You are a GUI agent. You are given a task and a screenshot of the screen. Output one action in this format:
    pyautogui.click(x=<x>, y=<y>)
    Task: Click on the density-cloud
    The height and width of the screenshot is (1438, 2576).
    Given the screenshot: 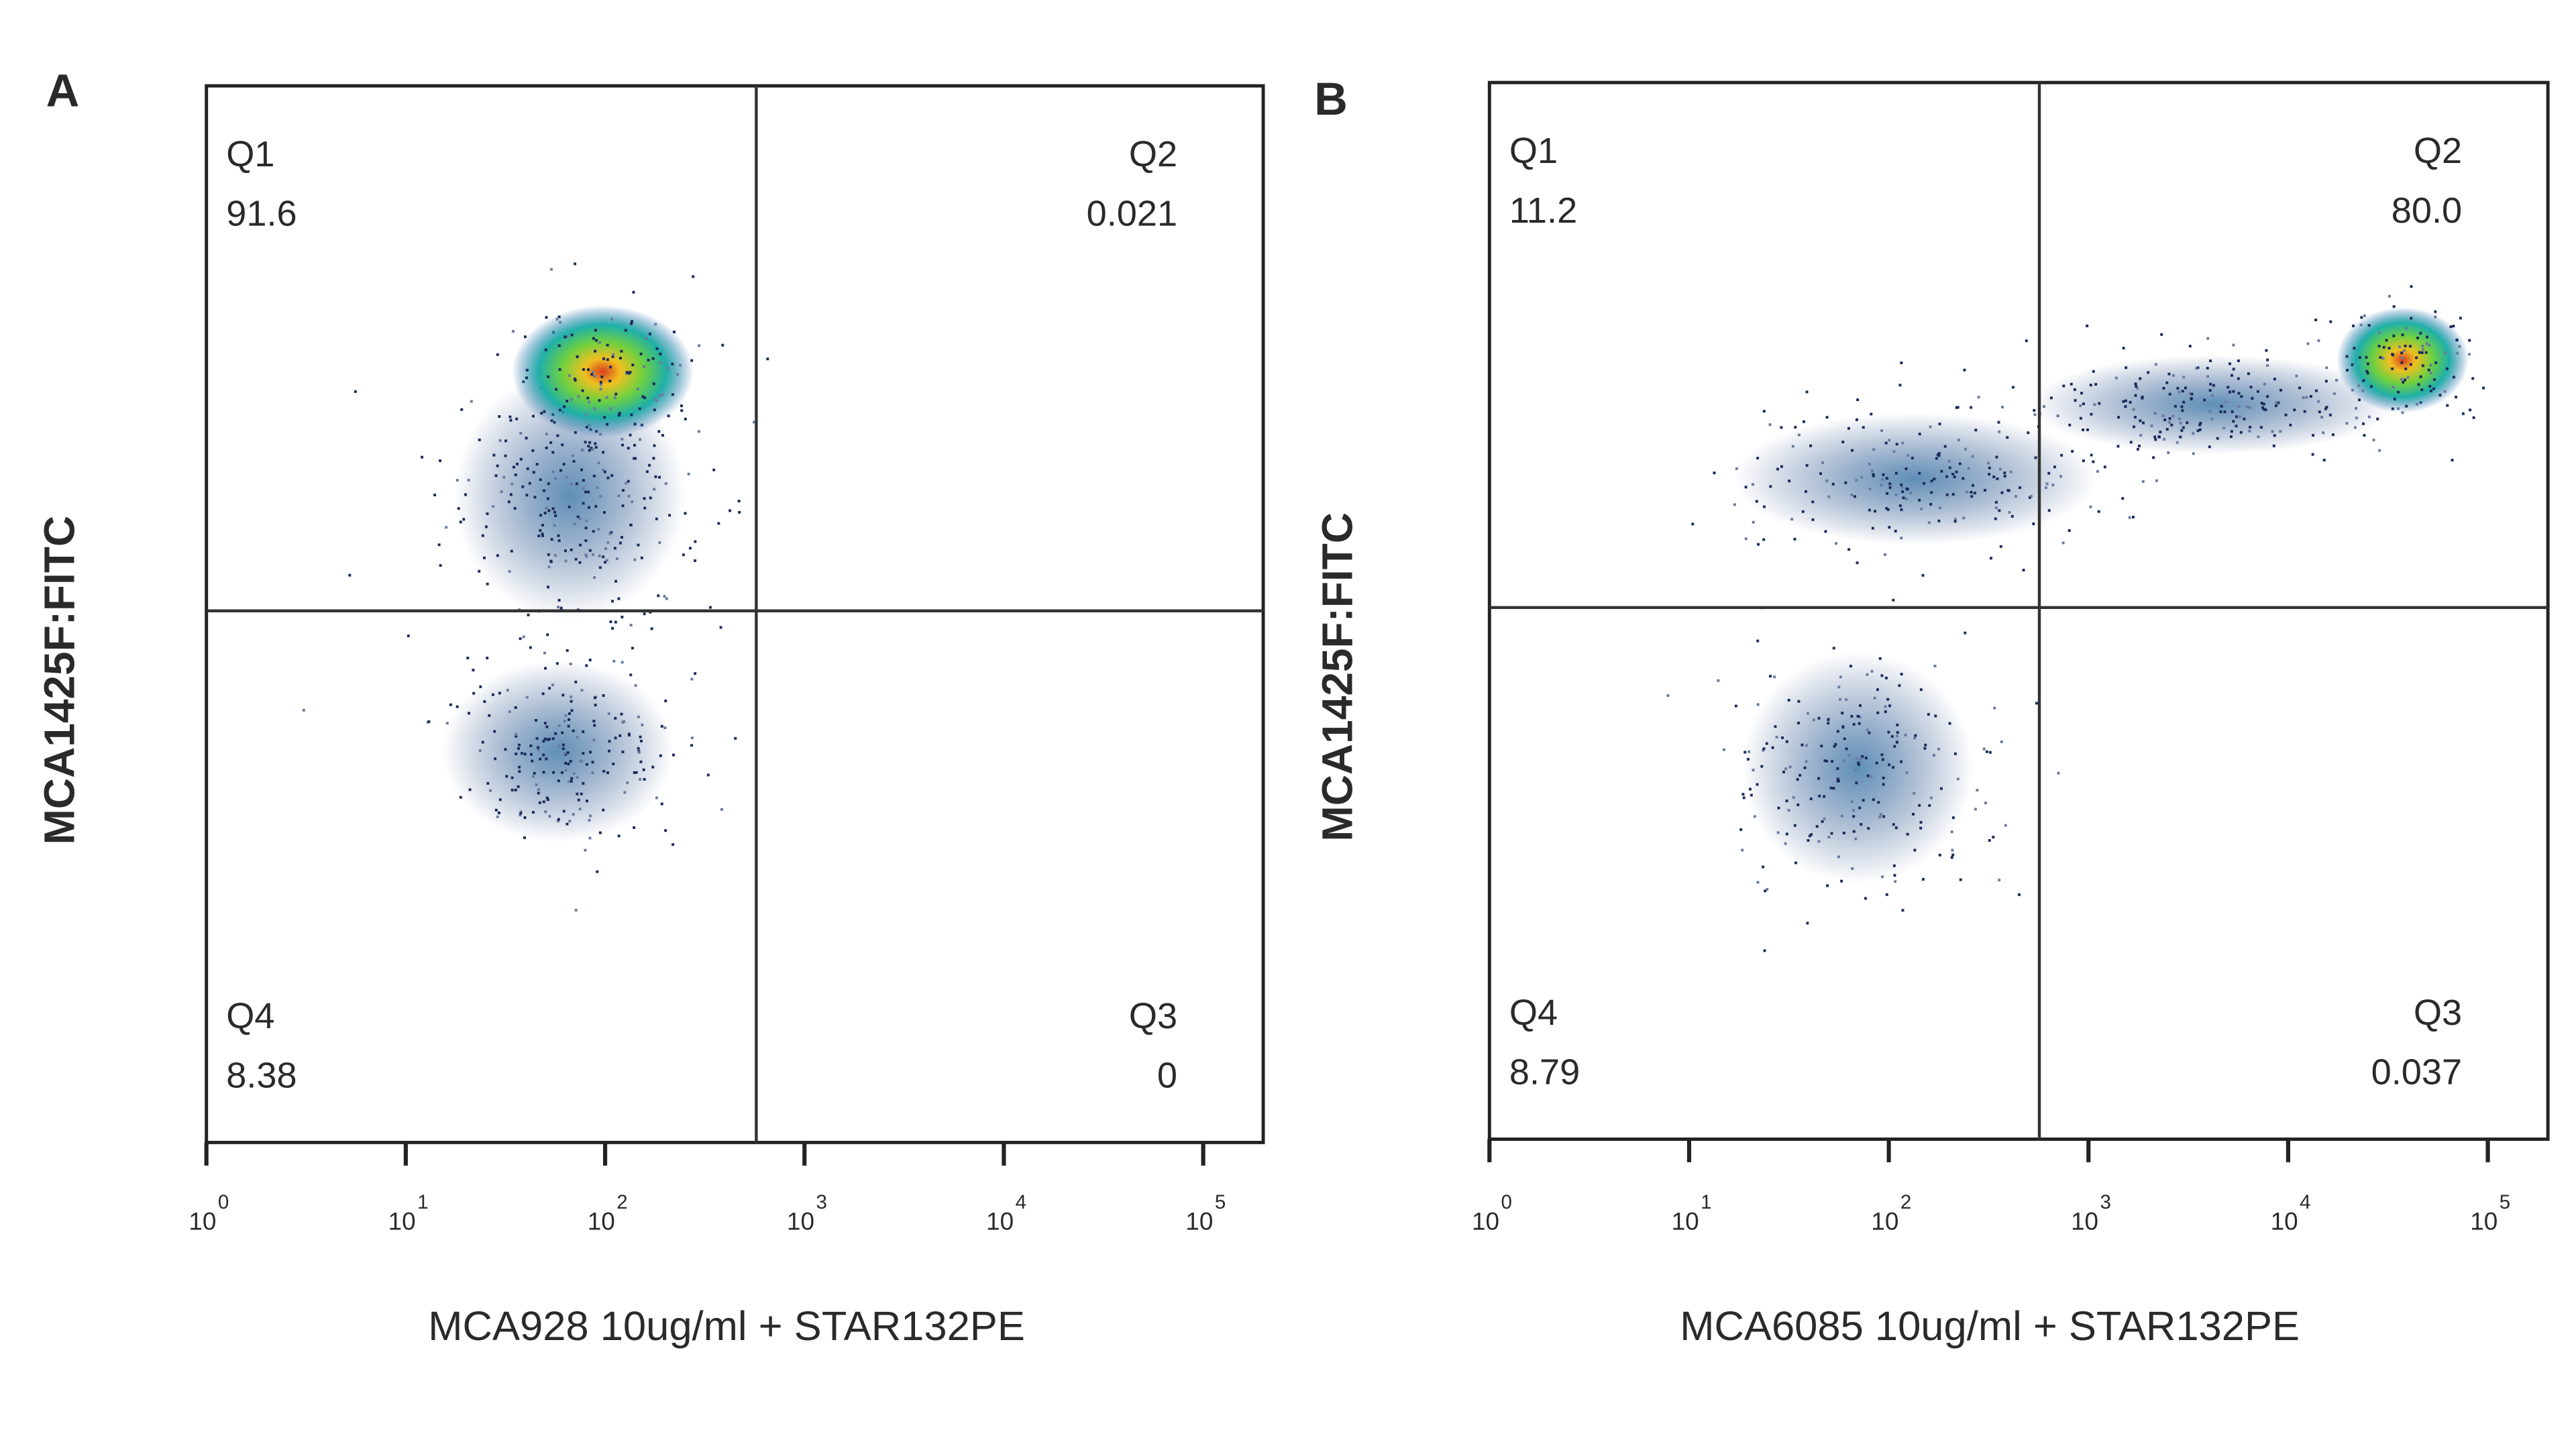 What is the action you would take?
    pyautogui.click(x=603, y=371)
    